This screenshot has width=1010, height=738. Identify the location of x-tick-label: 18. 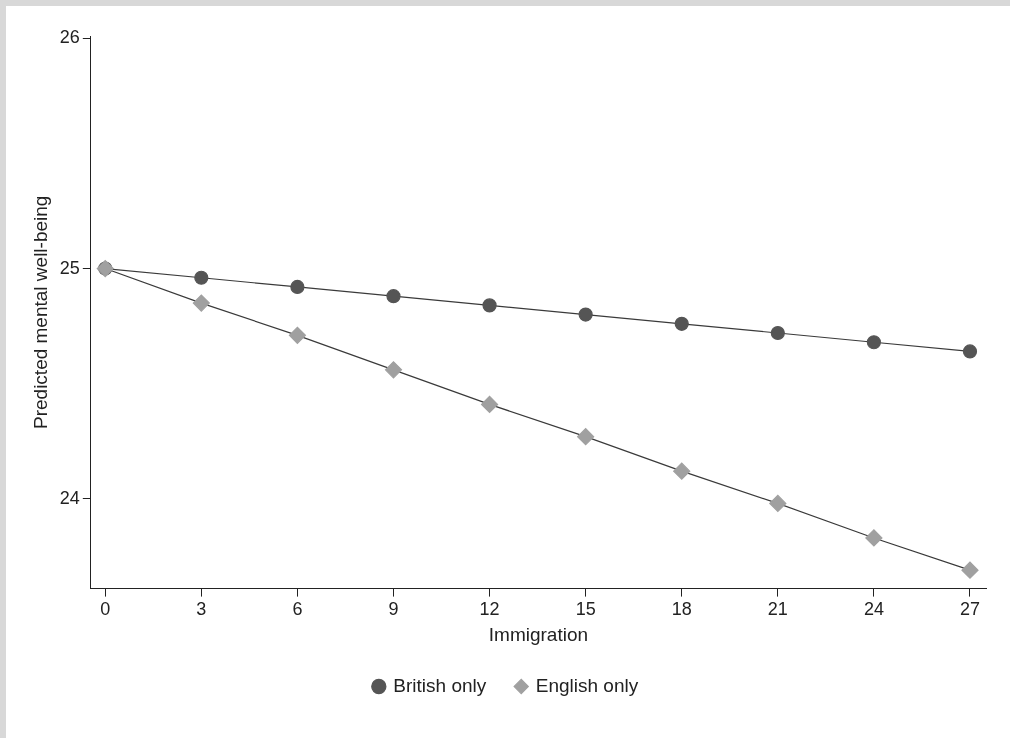
(681, 609).